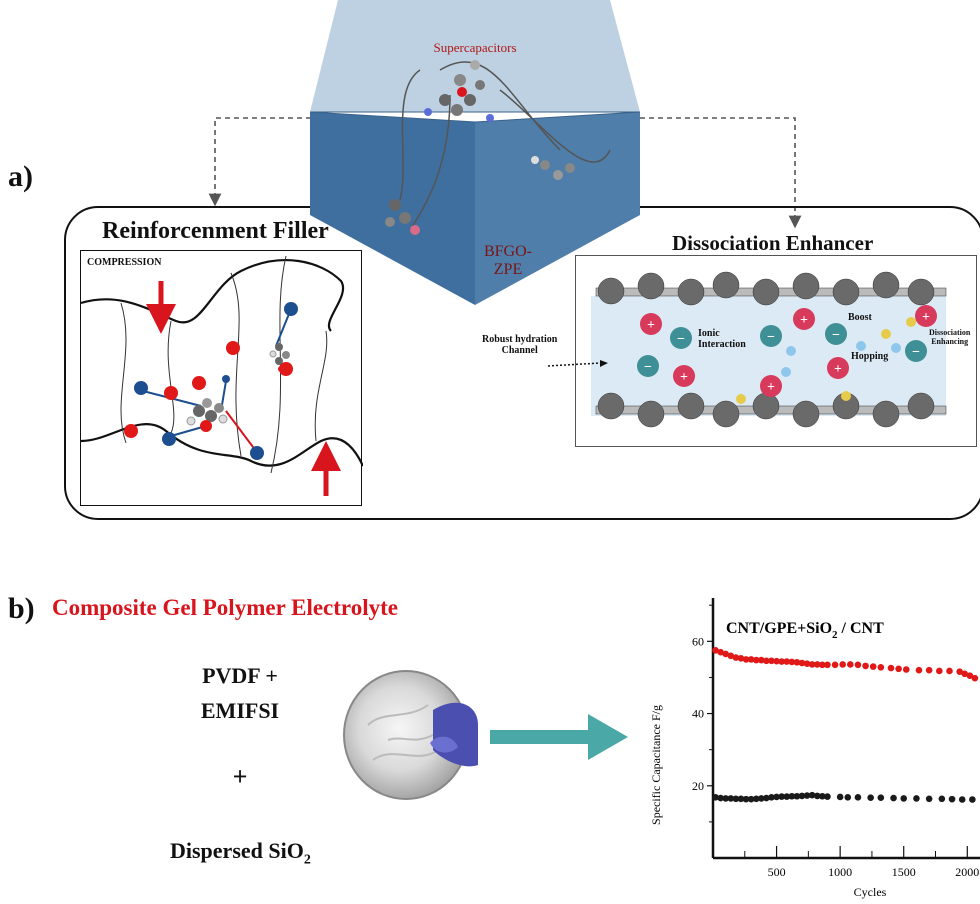 The image size is (980, 904). I want to click on chart-title-subscript: 2, so click(835, 635).